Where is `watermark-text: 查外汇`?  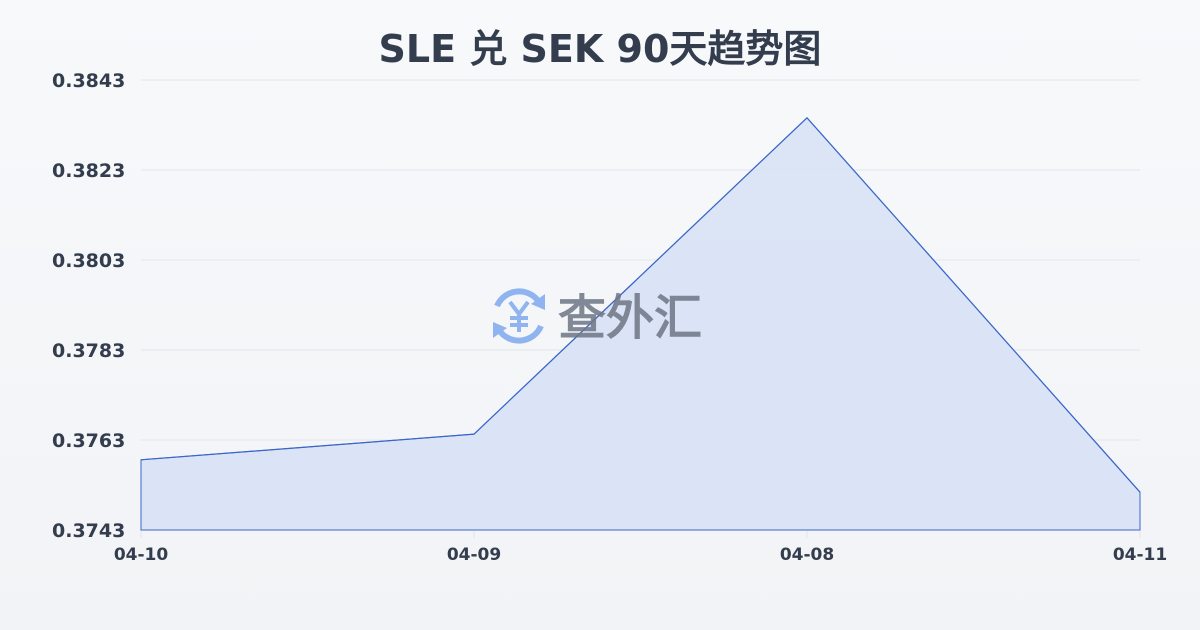 watermark-text: 查外汇 is located at coordinates (630, 318).